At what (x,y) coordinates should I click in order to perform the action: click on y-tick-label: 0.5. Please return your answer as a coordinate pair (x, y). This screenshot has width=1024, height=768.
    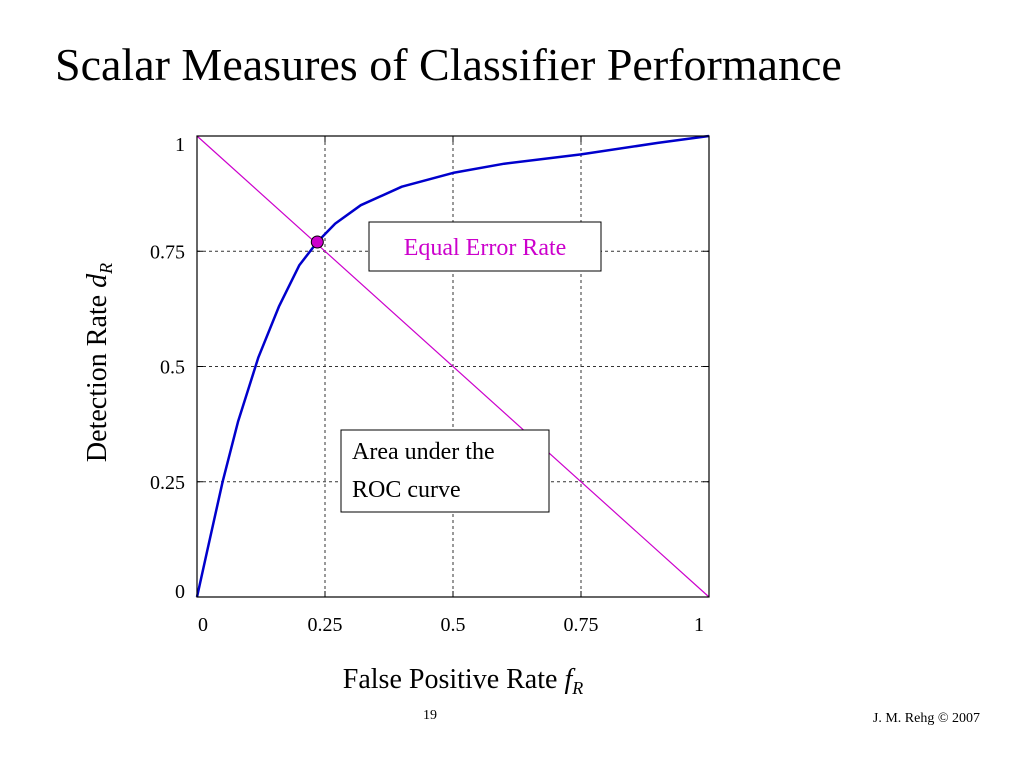
    Looking at the image, I should click on (172, 368).